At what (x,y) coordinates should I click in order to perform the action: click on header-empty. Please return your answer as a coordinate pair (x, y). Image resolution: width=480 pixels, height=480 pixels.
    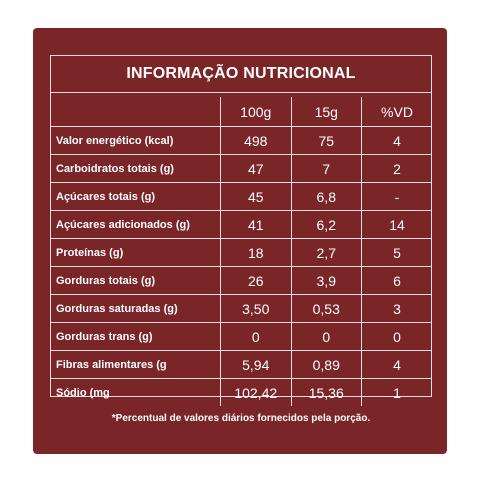
    Looking at the image, I should click on (135, 112).